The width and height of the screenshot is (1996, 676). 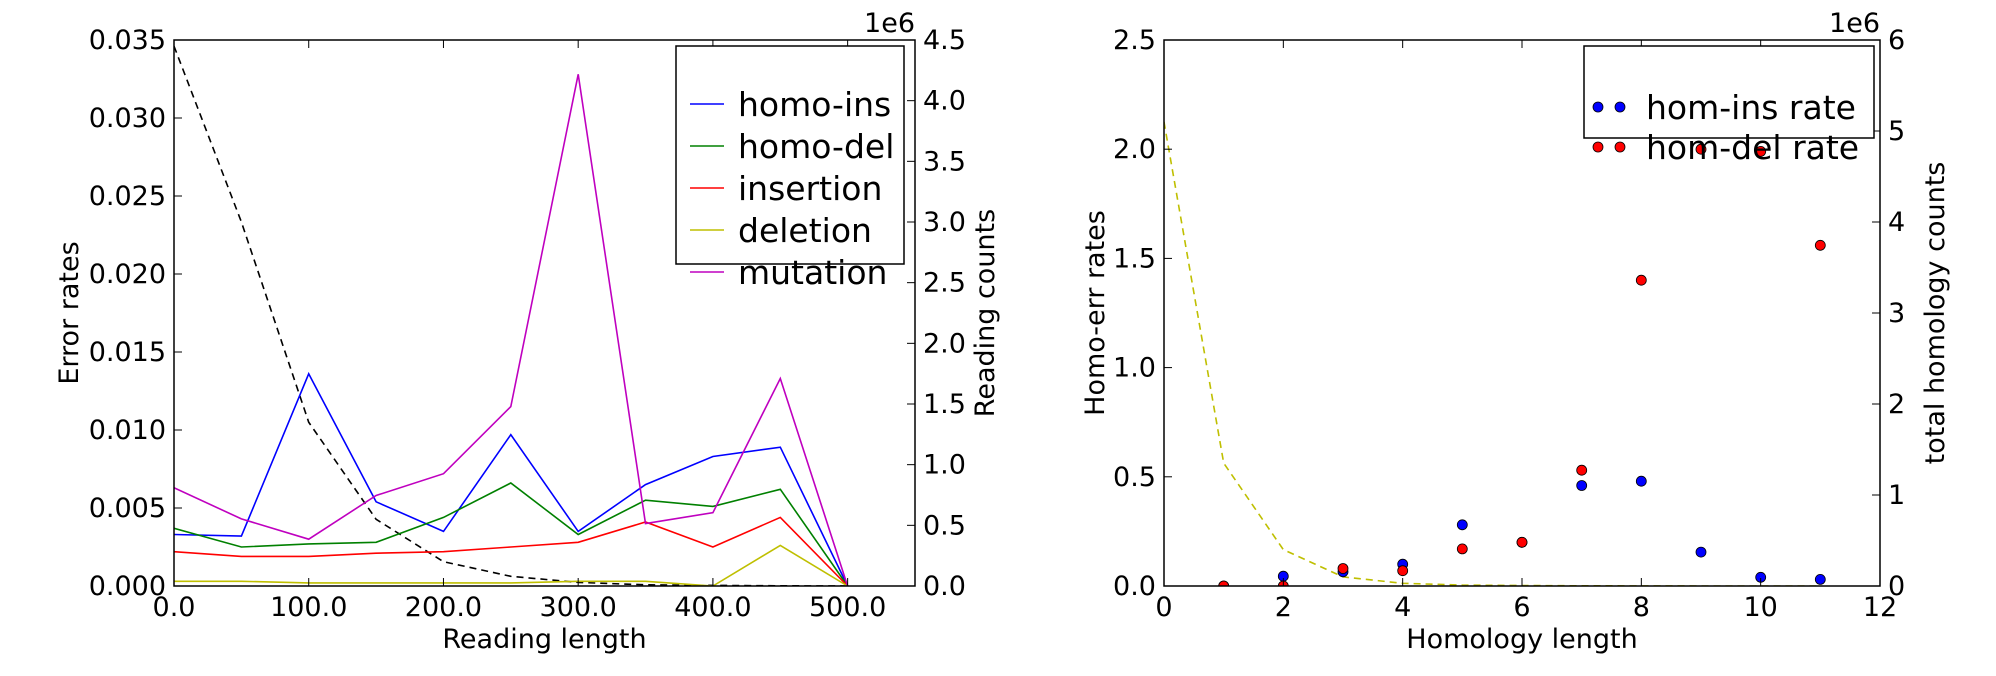 I want to click on y2-tick-label: 4, so click(x=1896, y=222).